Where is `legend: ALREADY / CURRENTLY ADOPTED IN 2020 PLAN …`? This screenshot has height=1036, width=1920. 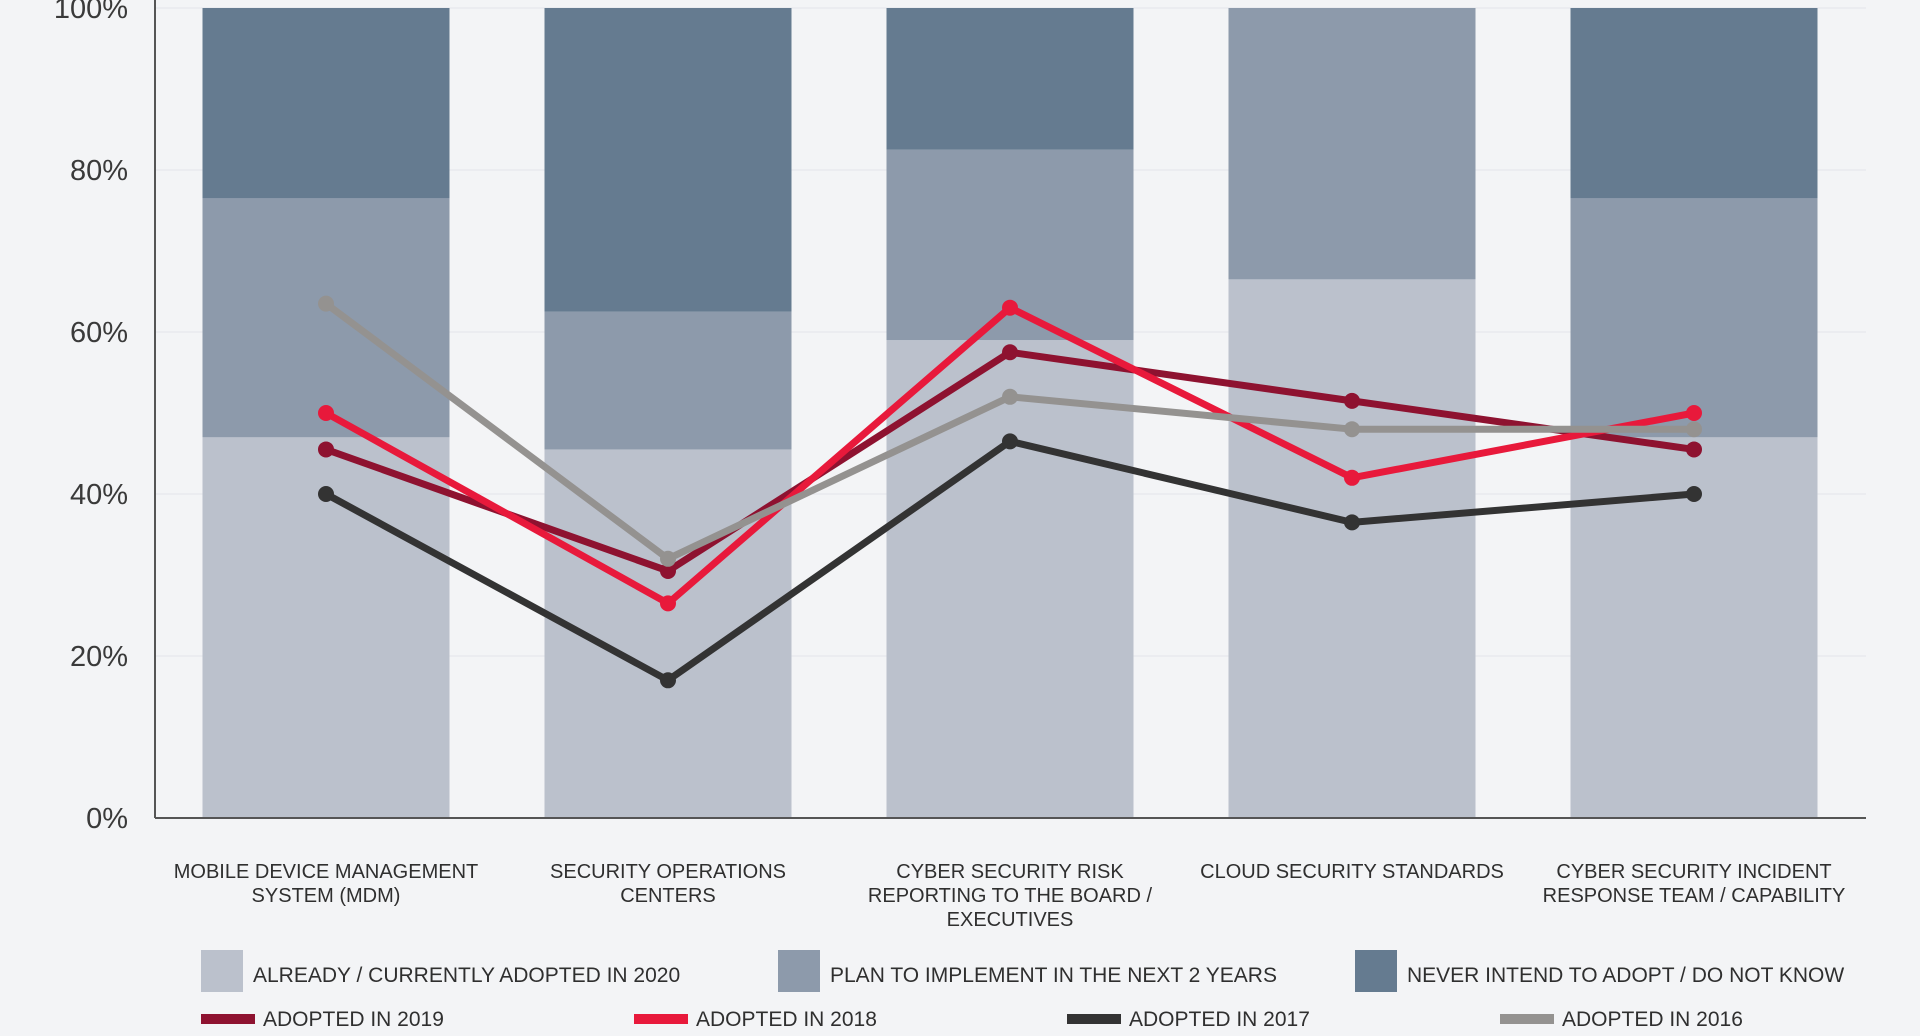
legend: ALREADY / CURRENTLY ADOPTED IN 2020 PLAN … is located at coordinates (1022, 990).